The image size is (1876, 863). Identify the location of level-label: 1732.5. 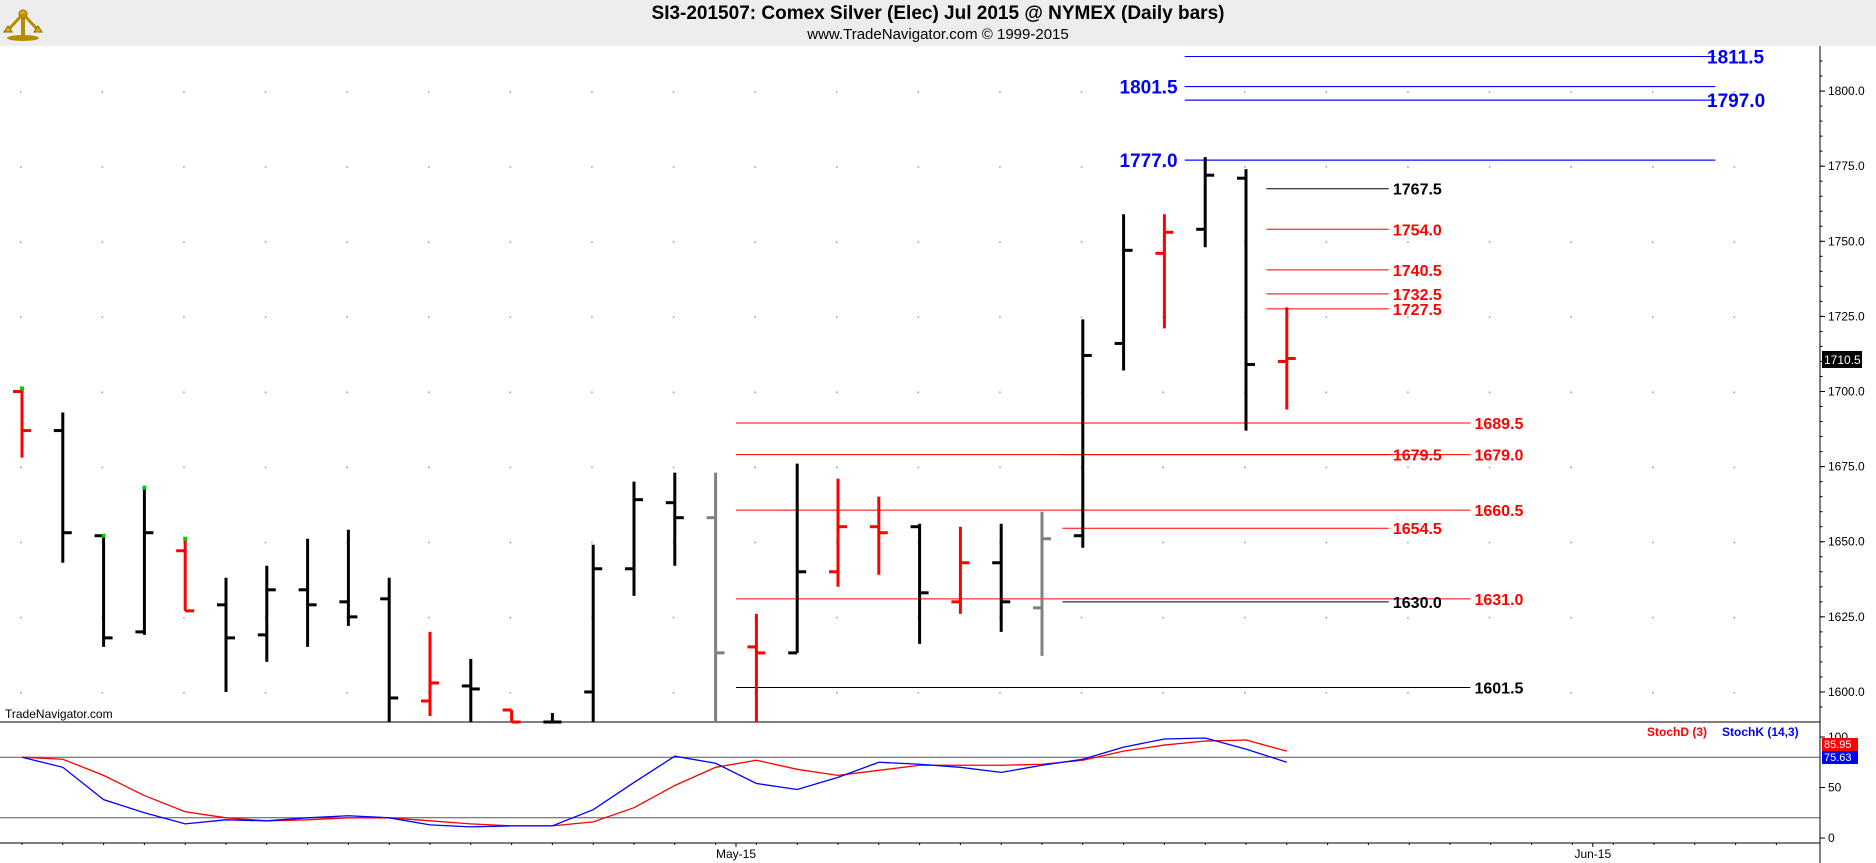
(1417, 295).